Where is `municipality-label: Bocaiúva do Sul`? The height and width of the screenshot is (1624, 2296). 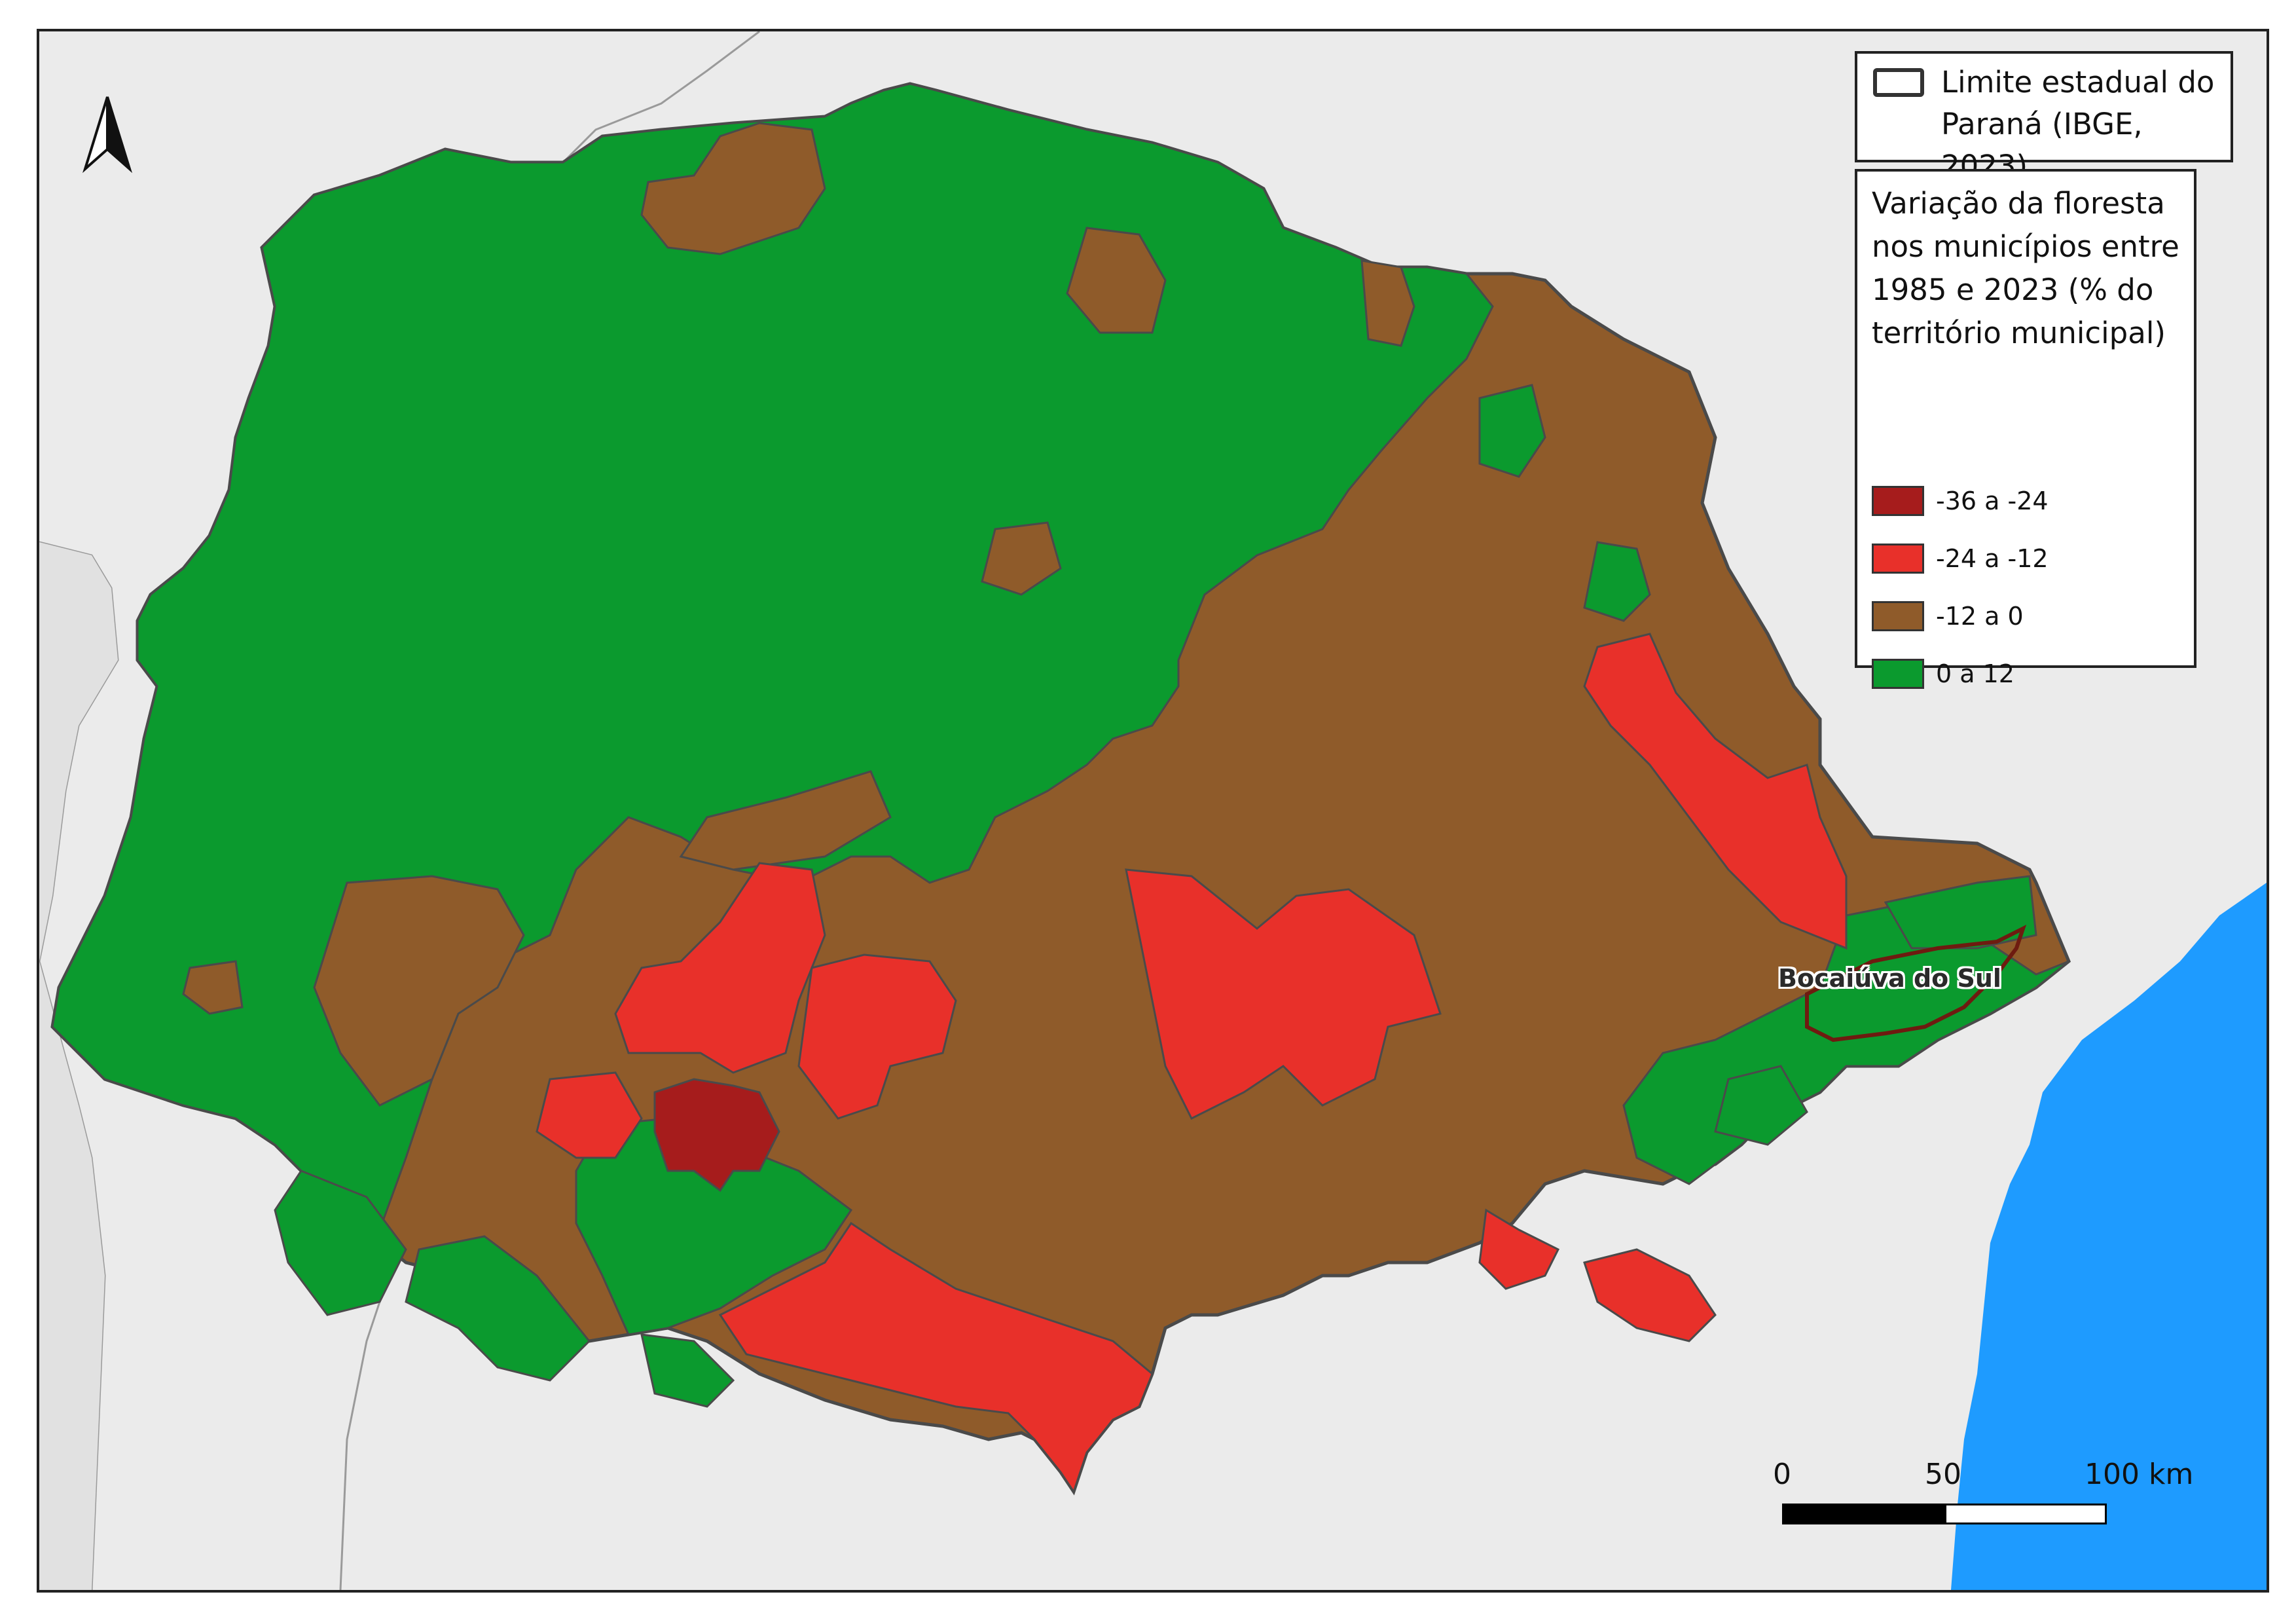
municipality-label: Bocaiúva do Sul is located at coordinates (1889, 978).